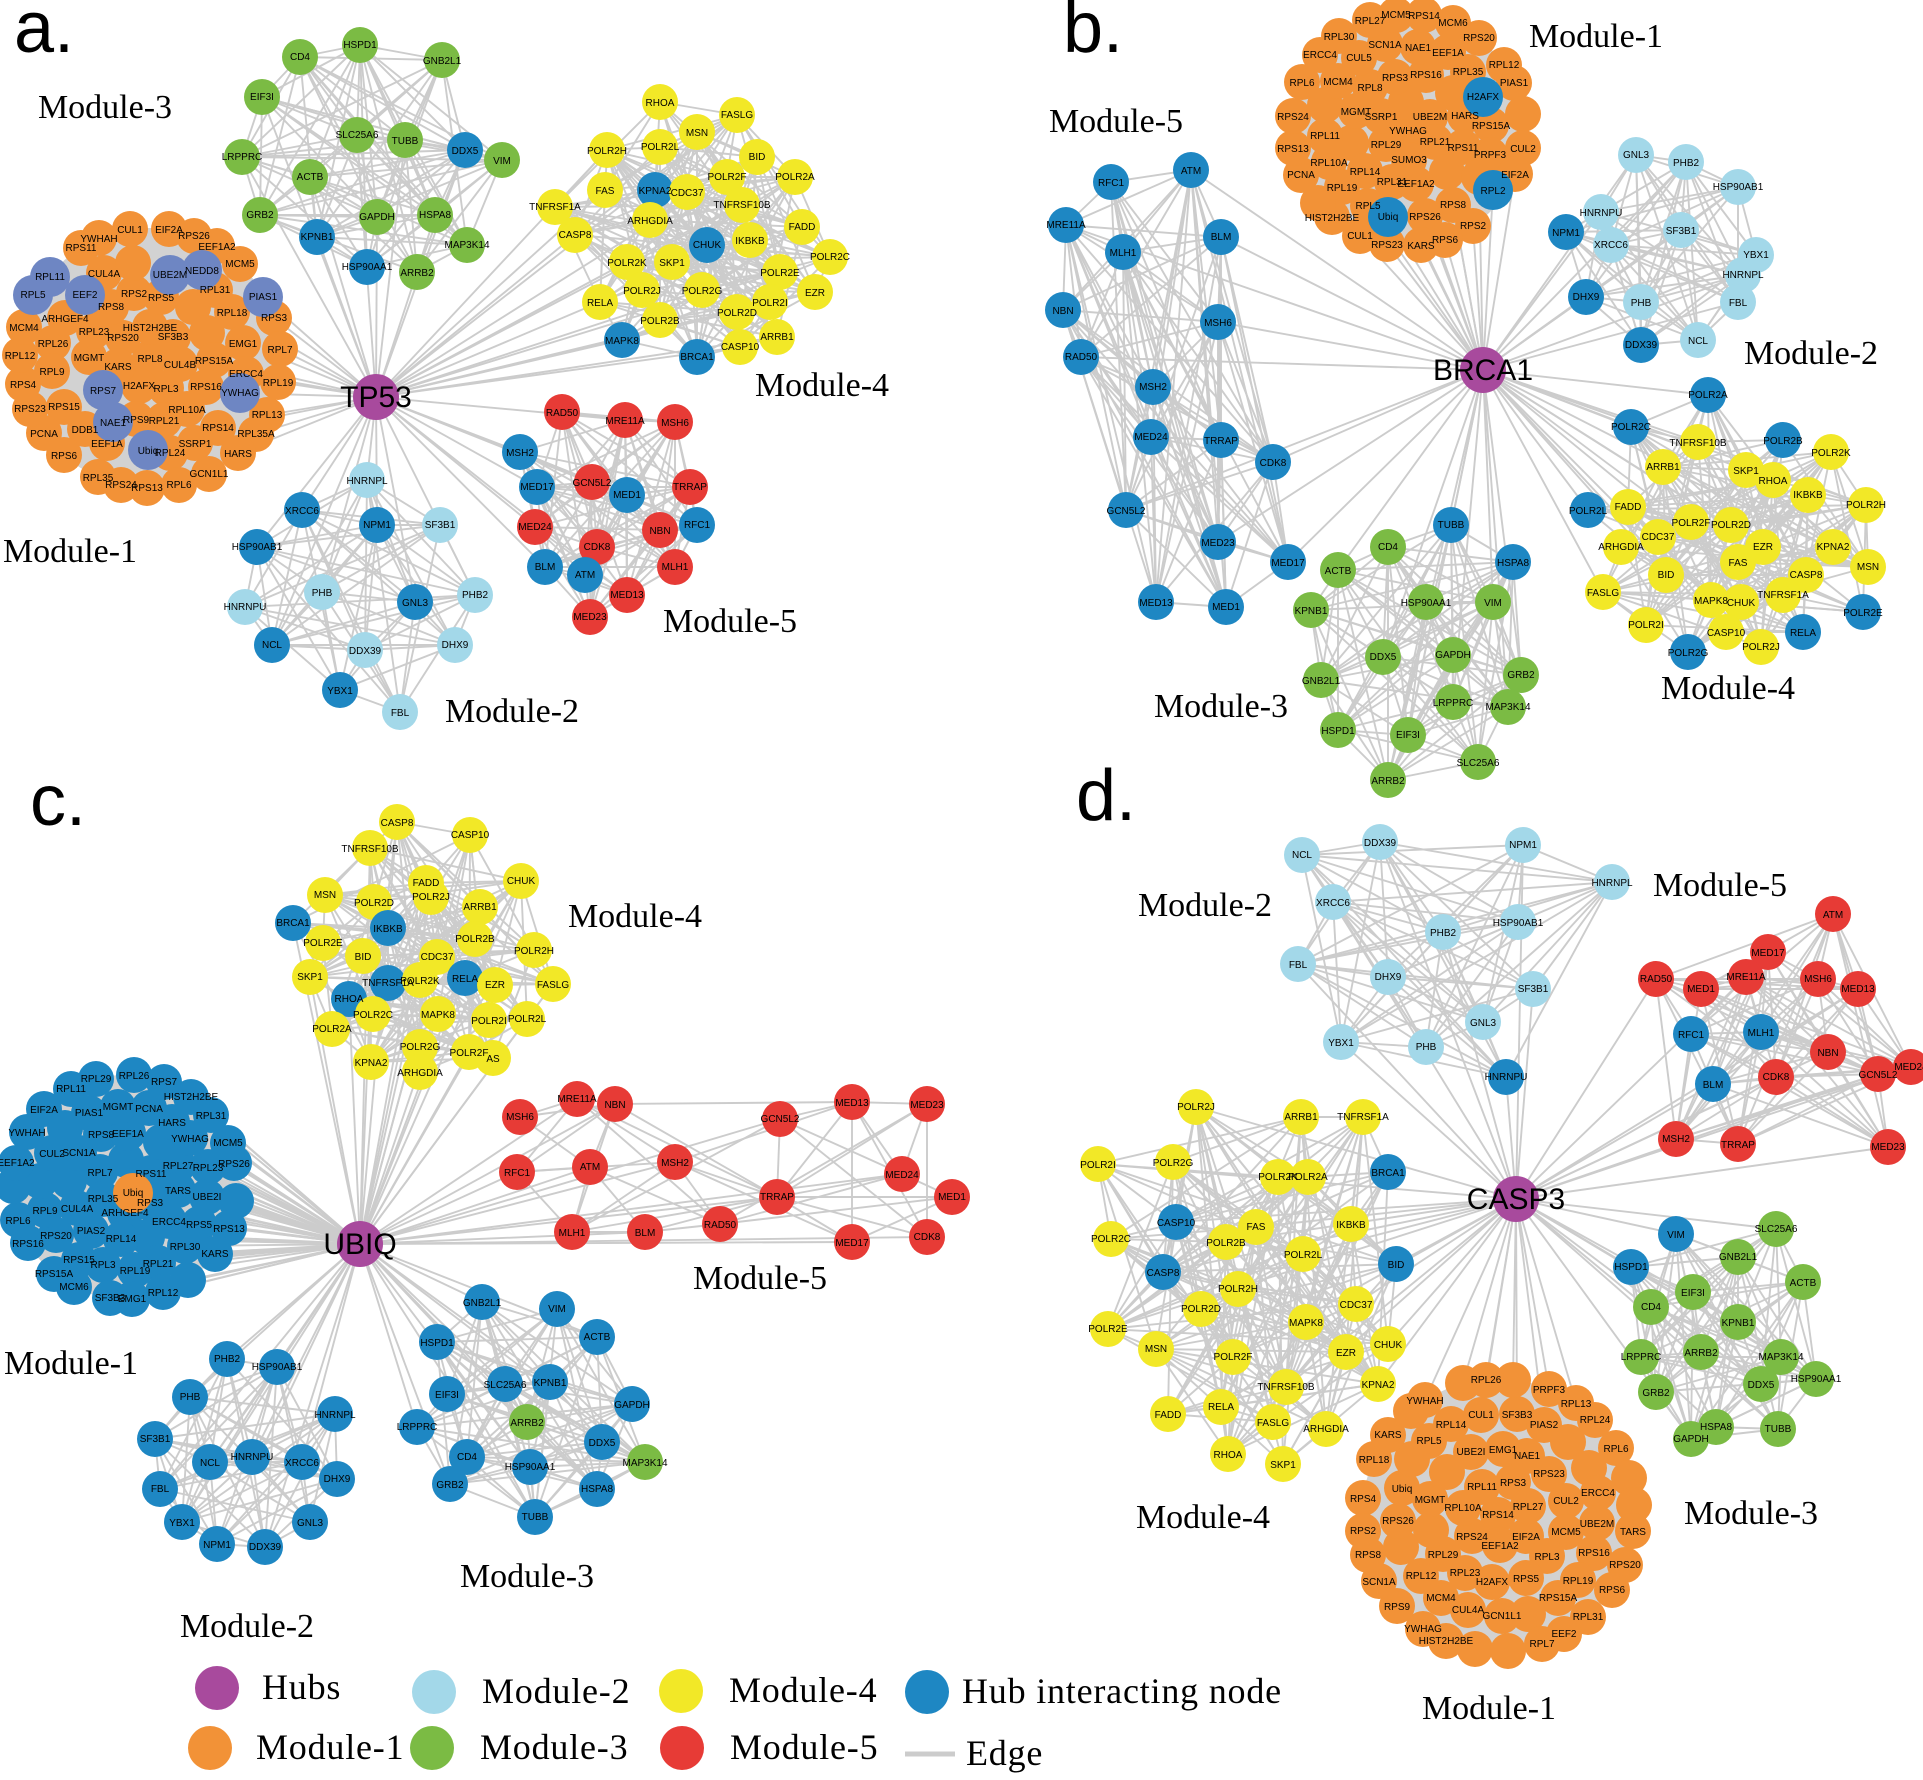 Image resolution: width=1923 pixels, height=1780 pixels. Describe the element at coordinates (217, 247) in the screenshot. I see `svg-text: EEF1A2` at that location.